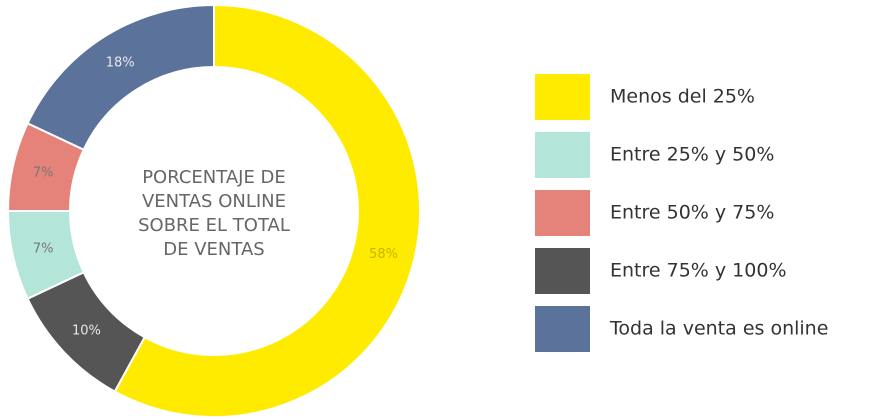  Describe the element at coordinates (213, 249) in the screenshot. I see `center-label: DE VENTAS` at that location.